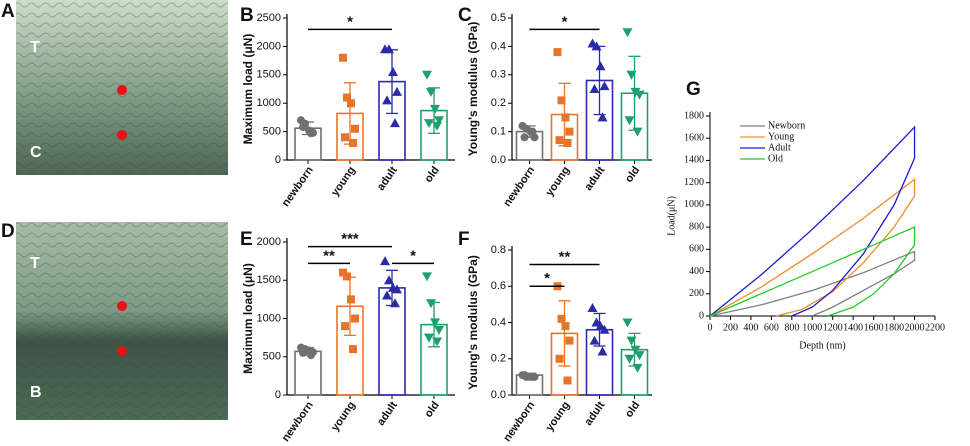 The height and width of the screenshot is (446, 970). I want to click on y-tick-label: 1200, so click(694, 182).